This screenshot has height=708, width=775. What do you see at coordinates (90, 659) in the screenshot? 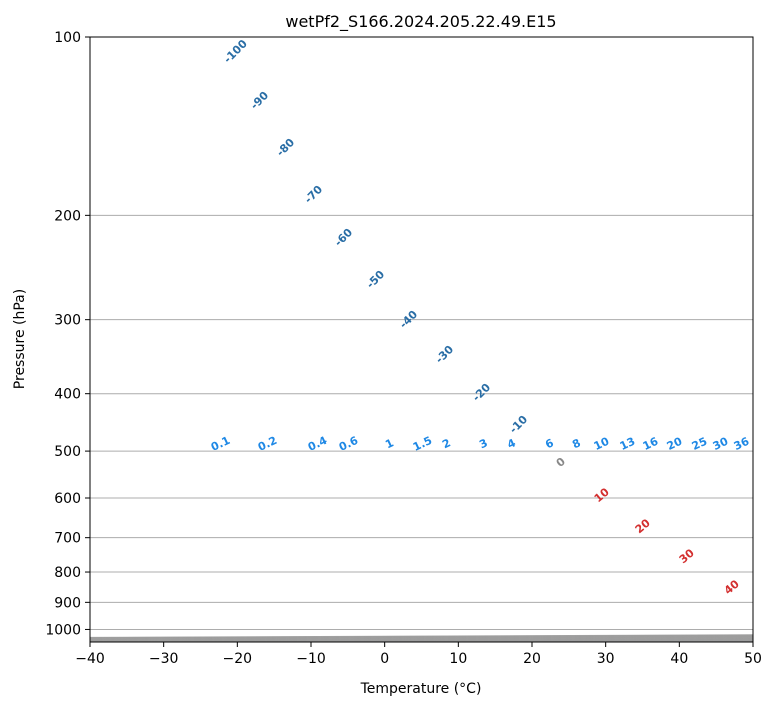
I see `x-tick-label: −40` at bounding box center [90, 659].